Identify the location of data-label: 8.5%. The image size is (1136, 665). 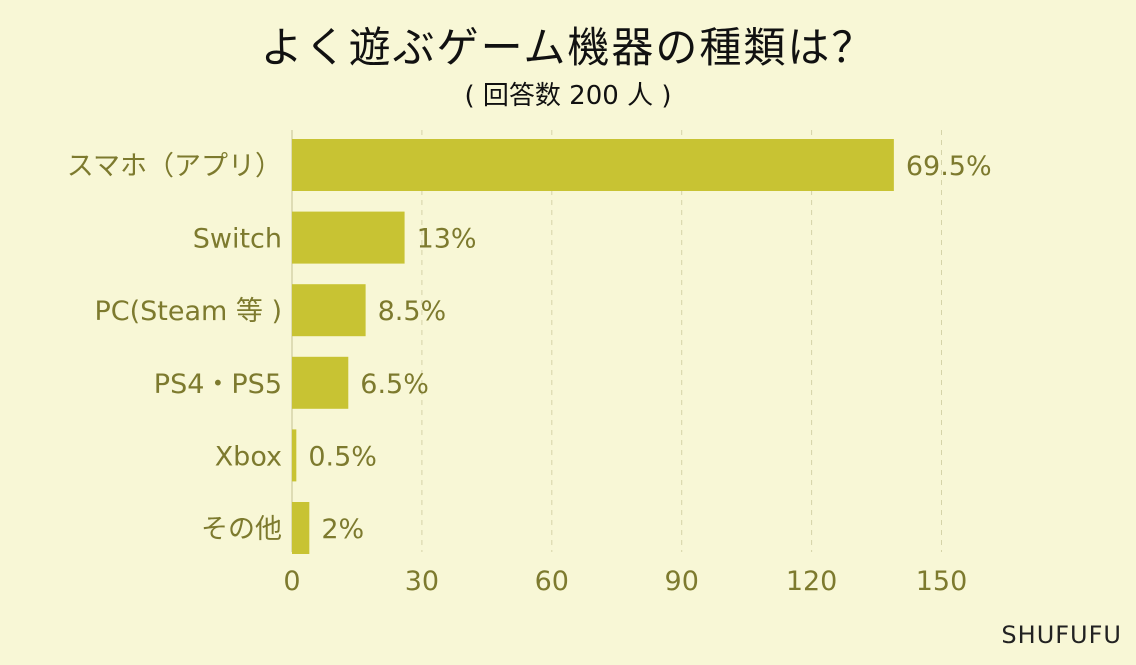
(412, 311).